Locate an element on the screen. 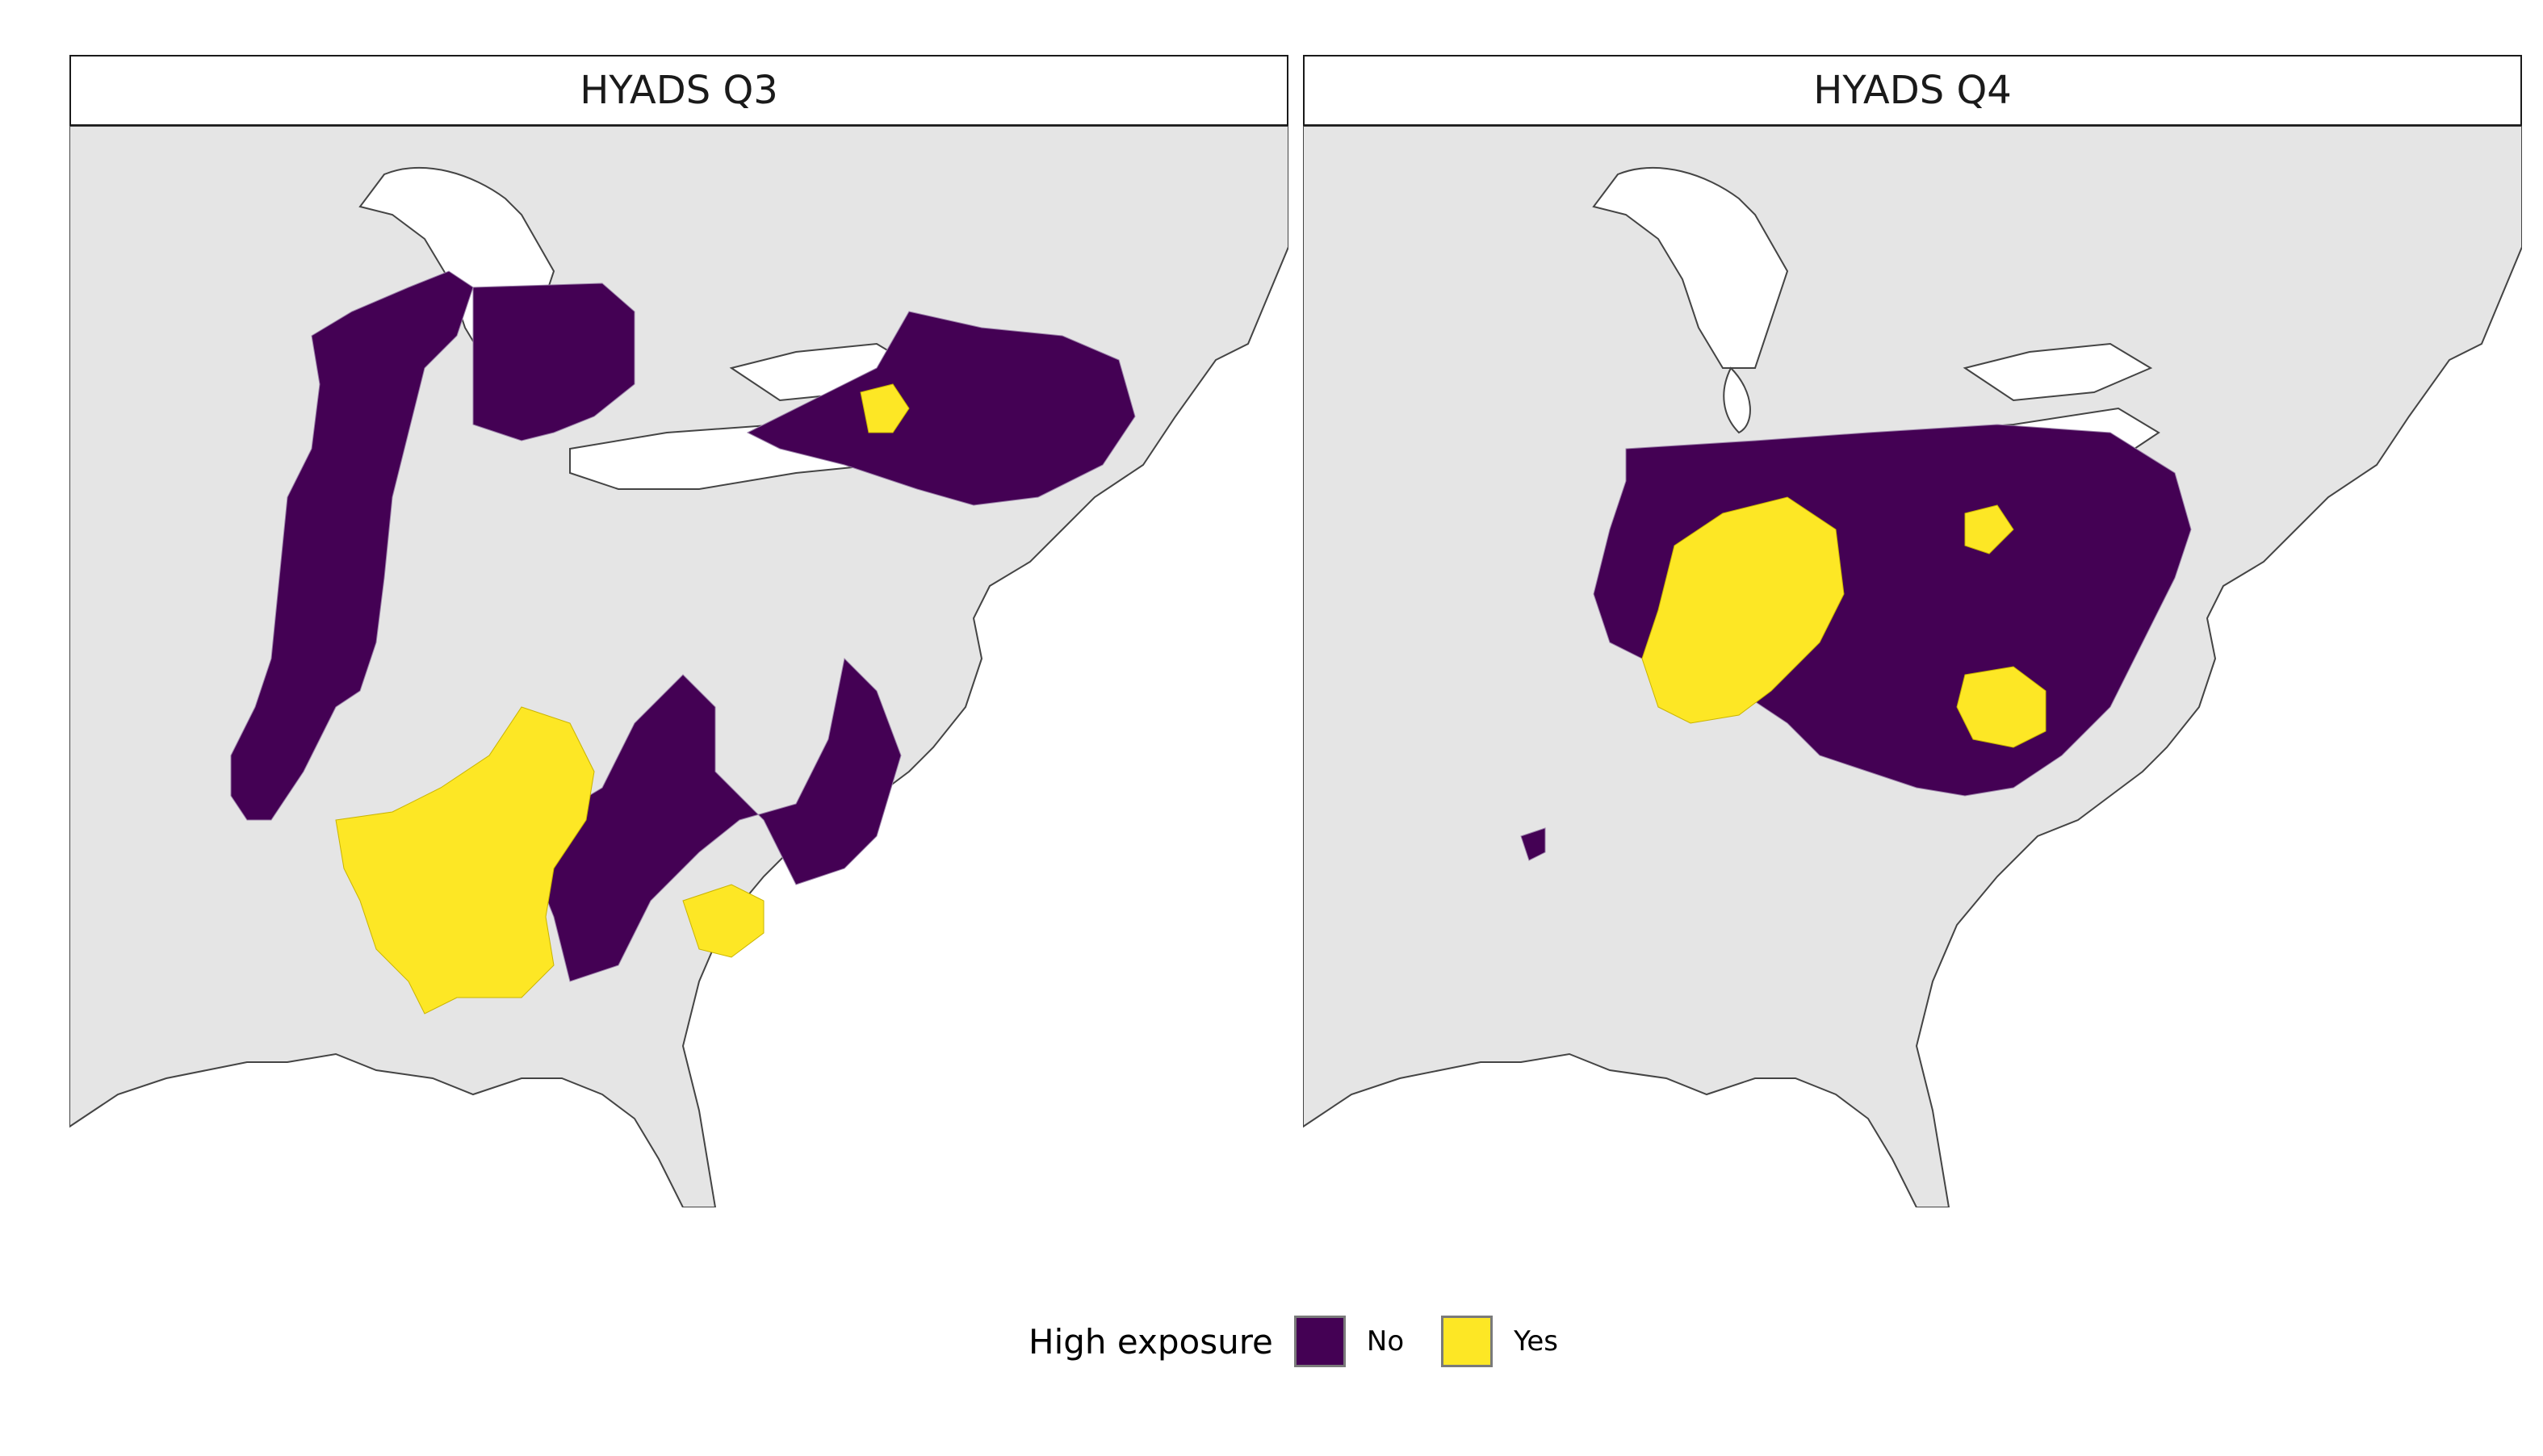 The image size is (2543, 1456). facet-title-q4: HYADS Q4 is located at coordinates (1912, 91).